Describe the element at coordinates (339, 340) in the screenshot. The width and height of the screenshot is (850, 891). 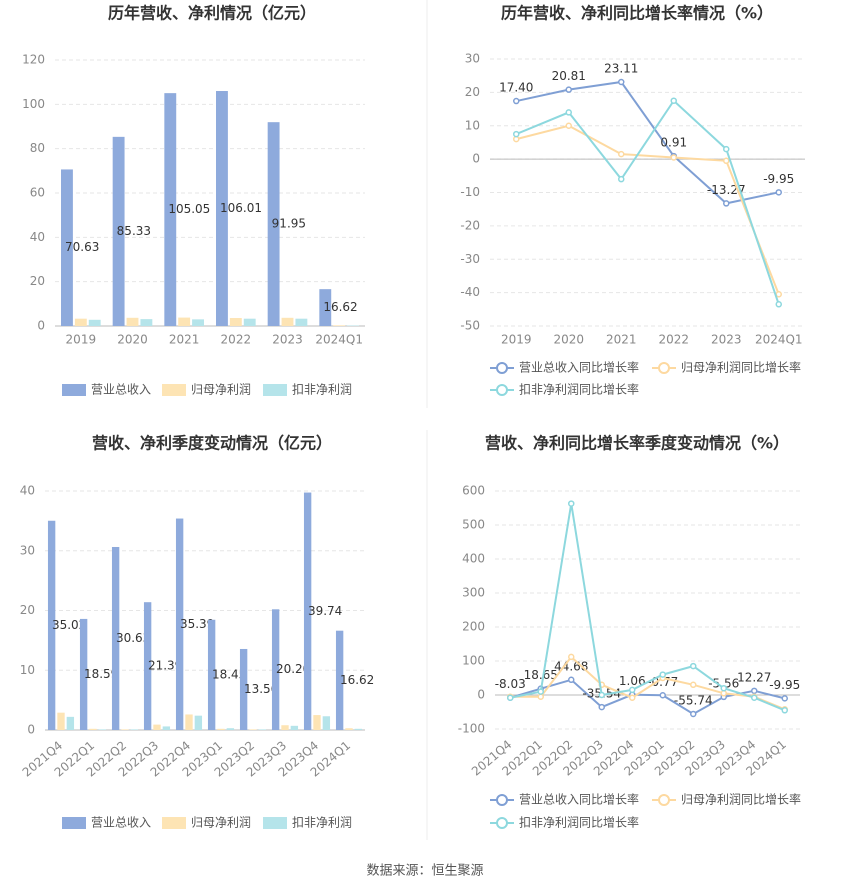
I see `x-tick-label: 2024Q1` at that location.